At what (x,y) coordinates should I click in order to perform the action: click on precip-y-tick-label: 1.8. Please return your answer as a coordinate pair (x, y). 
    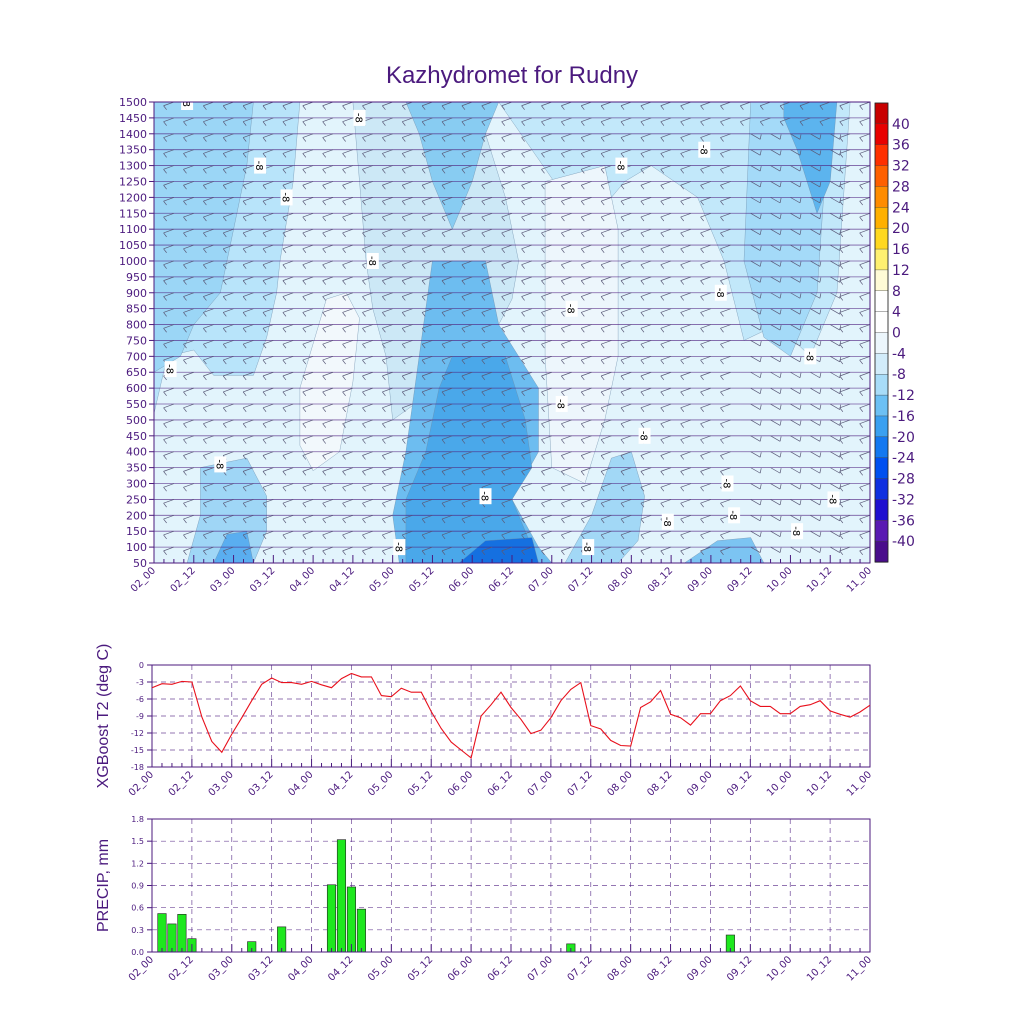
    Looking at the image, I should click on (137, 819).